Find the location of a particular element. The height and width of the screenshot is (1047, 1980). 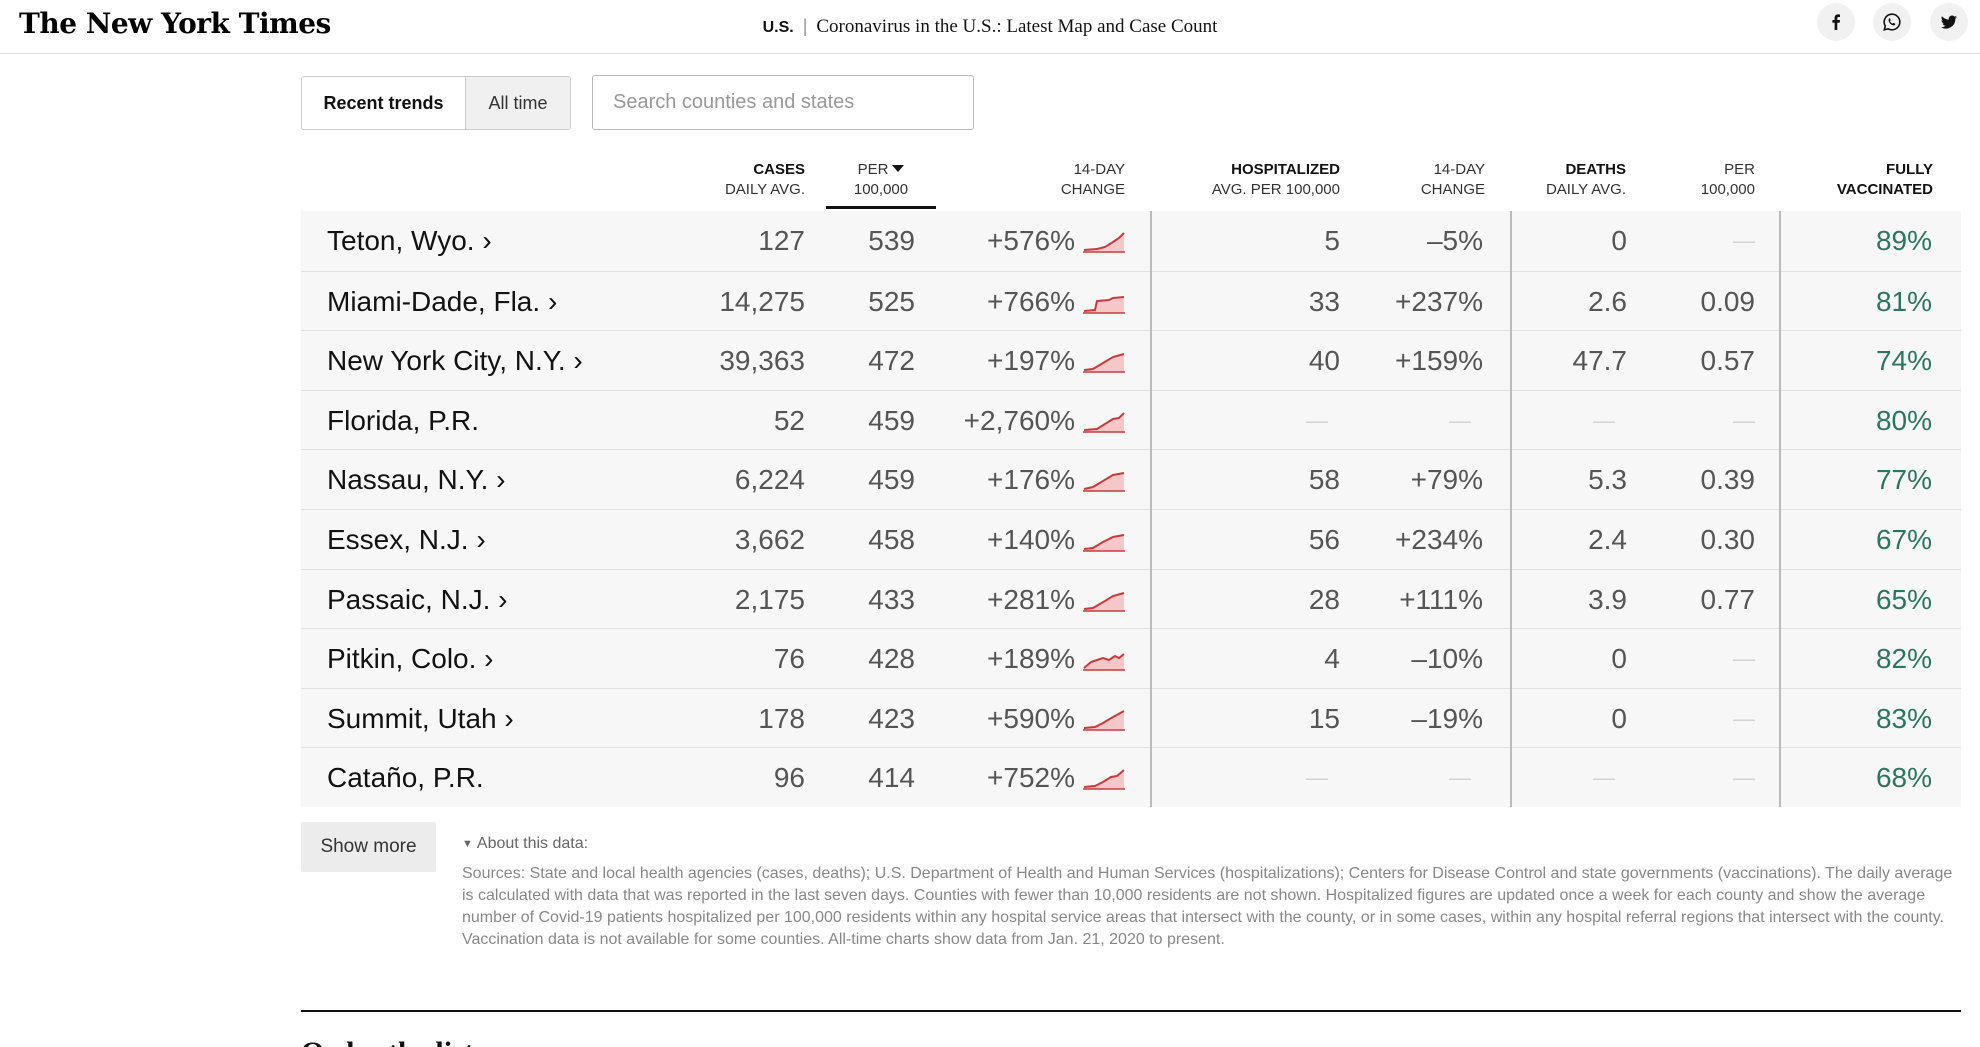

whatsapp-icon is located at coordinates (1892, 22).